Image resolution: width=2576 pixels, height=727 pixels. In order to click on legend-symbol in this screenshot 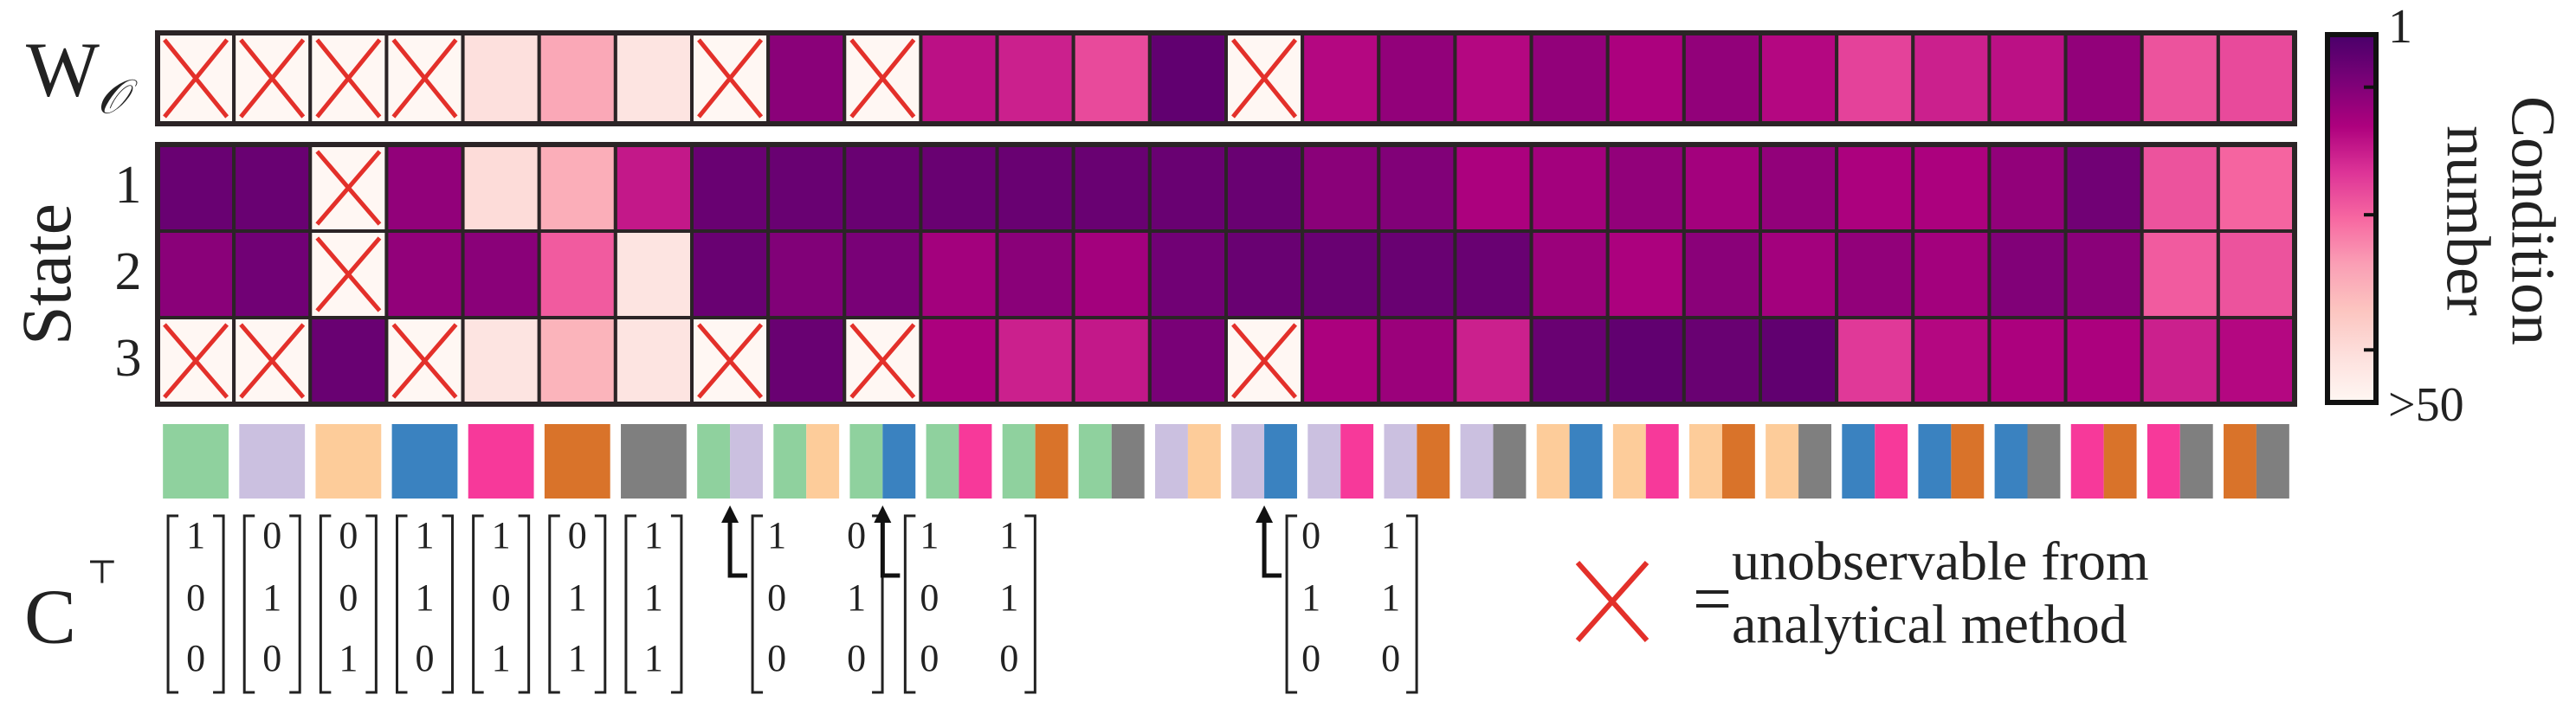, I will do `click(1612, 601)`.